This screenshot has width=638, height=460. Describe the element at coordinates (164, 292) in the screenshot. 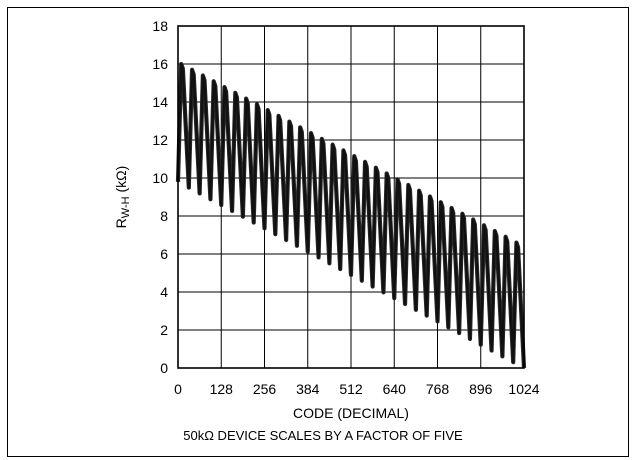

I see `y-tick-label: 4` at that location.